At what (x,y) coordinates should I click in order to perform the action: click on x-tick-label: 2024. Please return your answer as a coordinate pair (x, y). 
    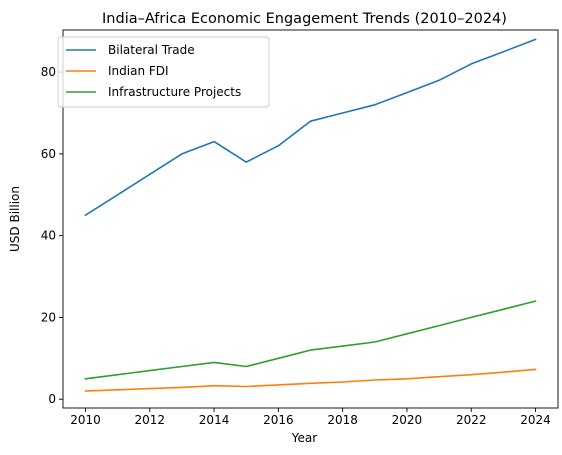
    Looking at the image, I should click on (535, 420).